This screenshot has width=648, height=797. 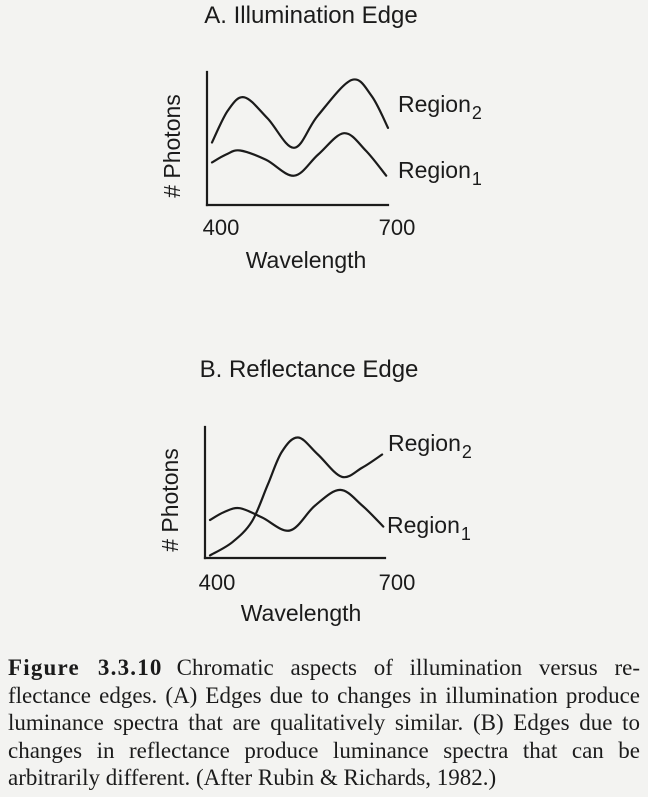 What do you see at coordinates (309, 369) in the screenshot?
I see `chart-title: B. Reflectance Edge` at bounding box center [309, 369].